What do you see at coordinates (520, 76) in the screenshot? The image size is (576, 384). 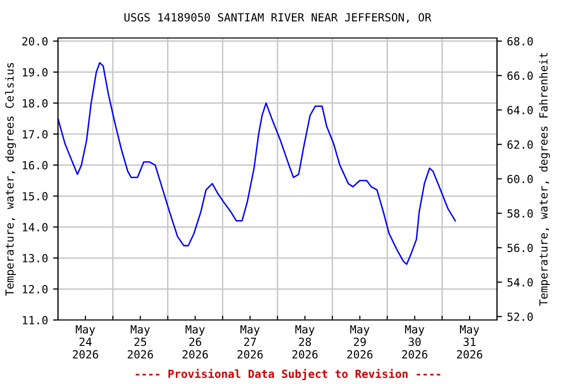 I see `y2-tick-label: 66.0` at bounding box center [520, 76].